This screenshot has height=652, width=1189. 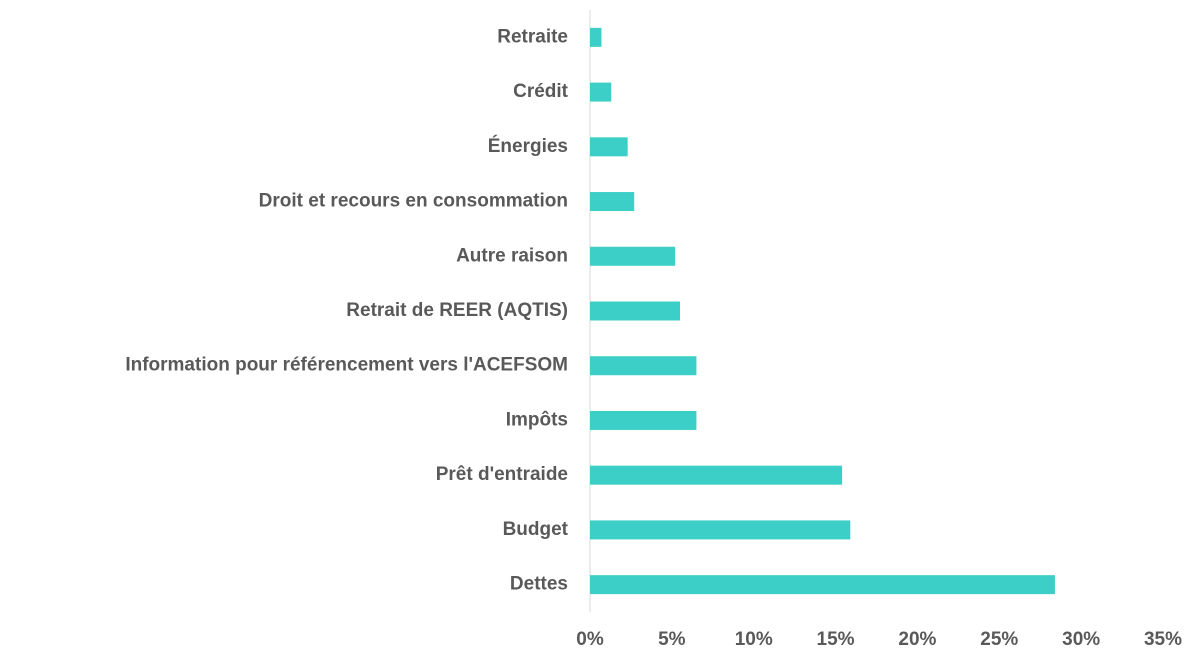 What do you see at coordinates (413, 201) in the screenshot?
I see `y-tick-label: Droit et recours en consommation` at bounding box center [413, 201].